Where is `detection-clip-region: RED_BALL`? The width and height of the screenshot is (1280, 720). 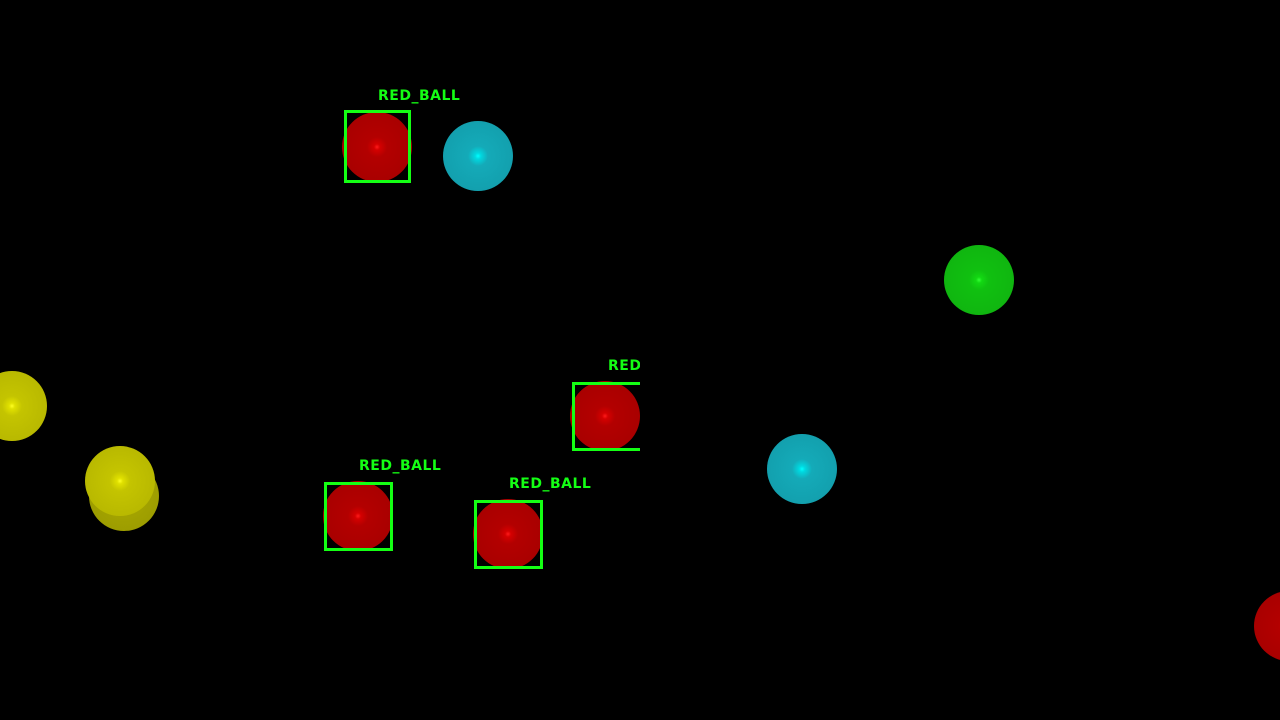
detection-clip-region: RED_BALL is located at coordinates (600, 405).